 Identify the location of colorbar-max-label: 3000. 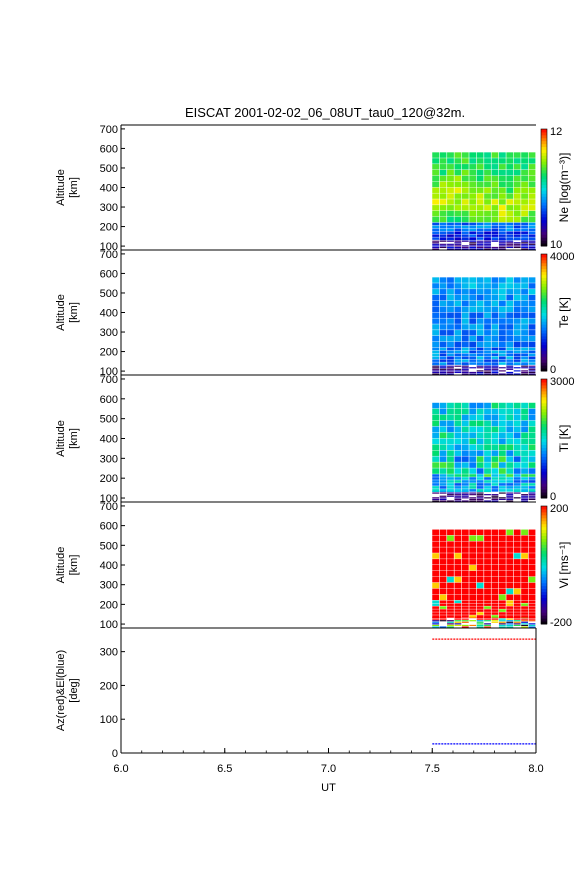
(562, 382).